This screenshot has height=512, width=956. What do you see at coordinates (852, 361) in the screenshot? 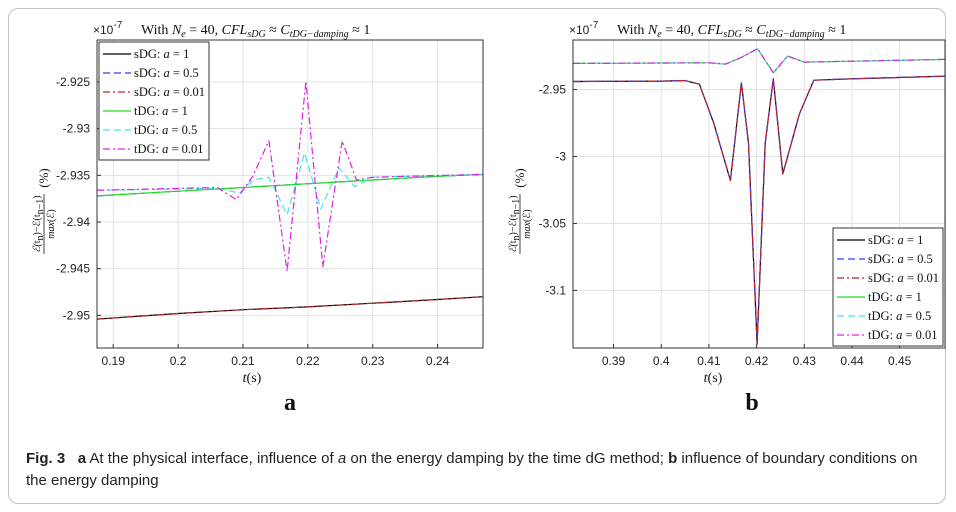
I see `x-tick-label: 0.44` at bounding box center [852, 361].